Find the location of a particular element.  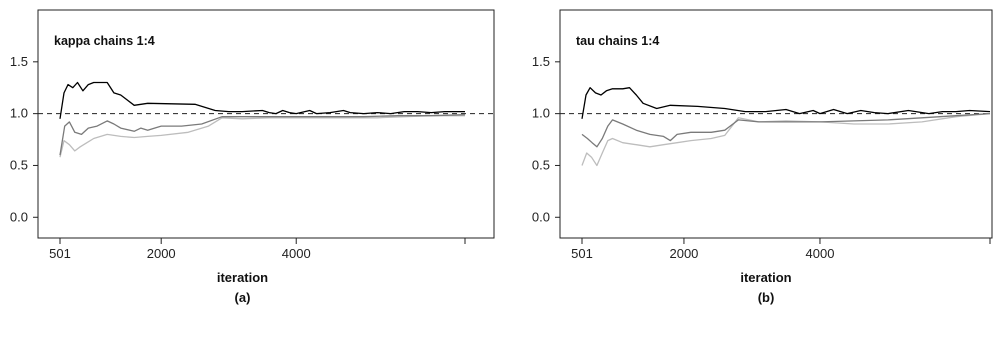

panel-caption: (b) is located at coordinates (766, 297).